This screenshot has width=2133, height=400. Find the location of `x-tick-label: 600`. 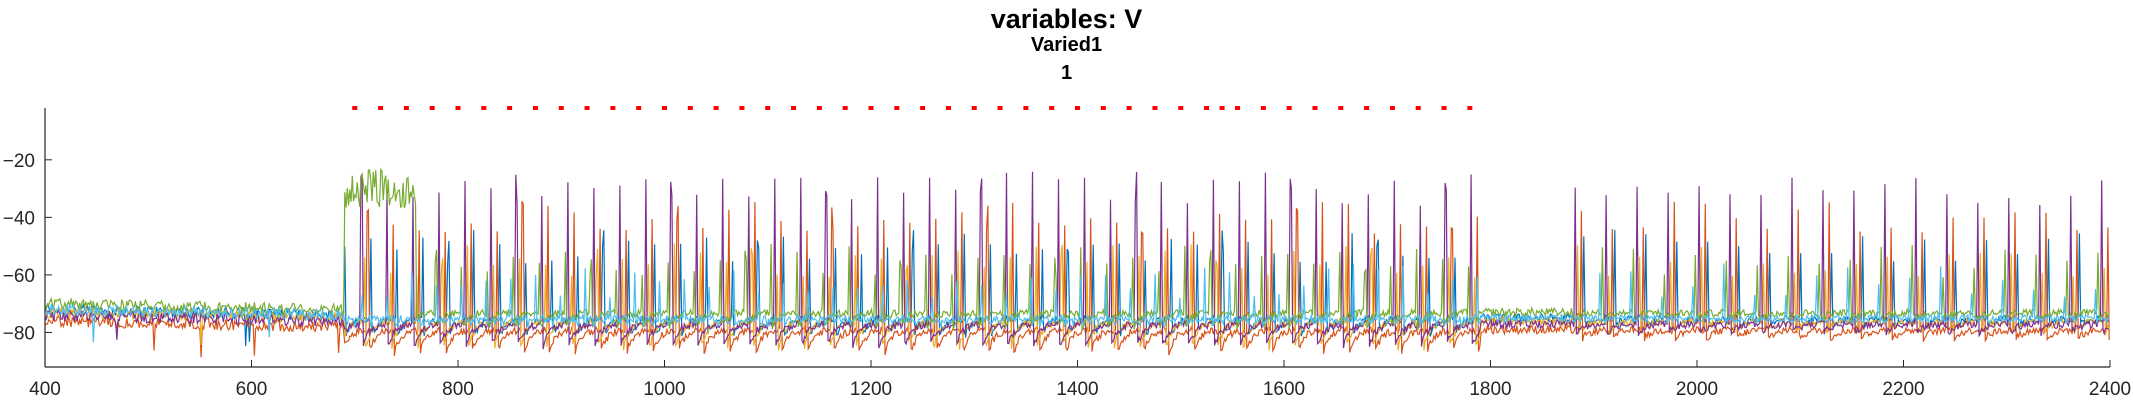

x-tick-label: 600 is located at coordinates (252, 389).